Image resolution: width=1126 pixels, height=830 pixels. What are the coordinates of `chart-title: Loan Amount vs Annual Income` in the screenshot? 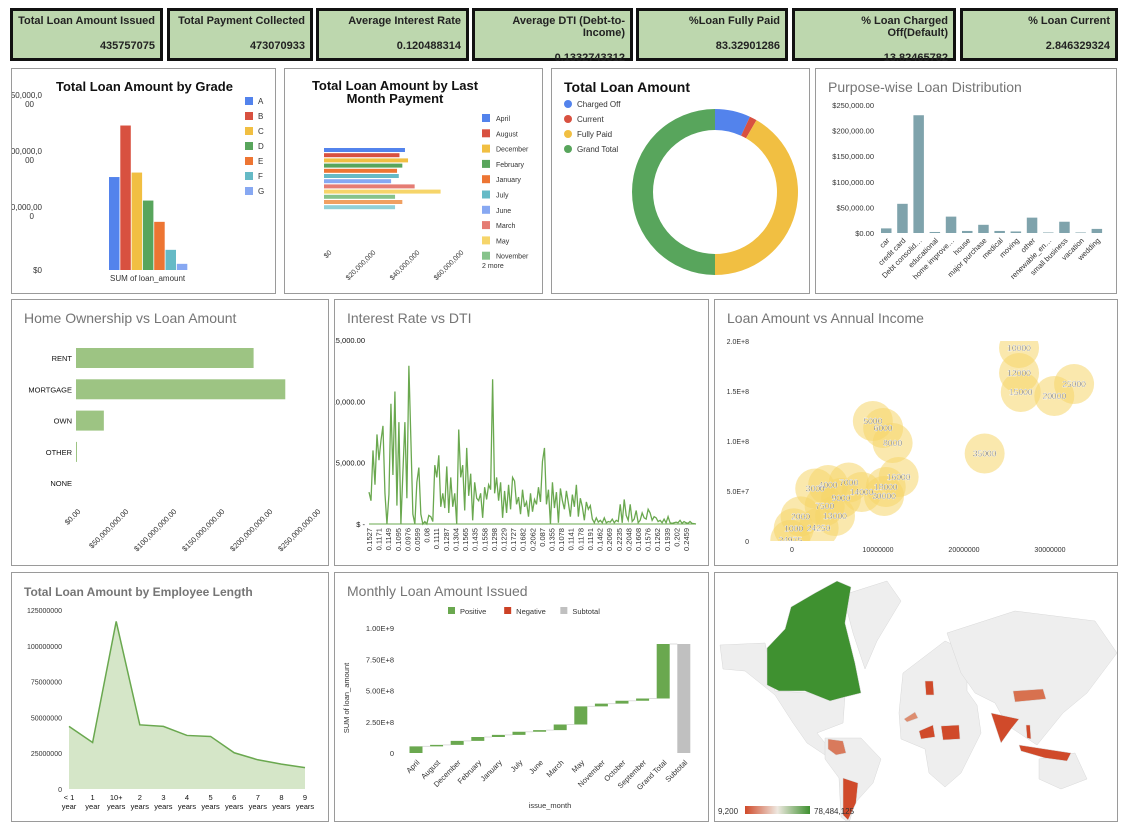 It's located at (825, 318).